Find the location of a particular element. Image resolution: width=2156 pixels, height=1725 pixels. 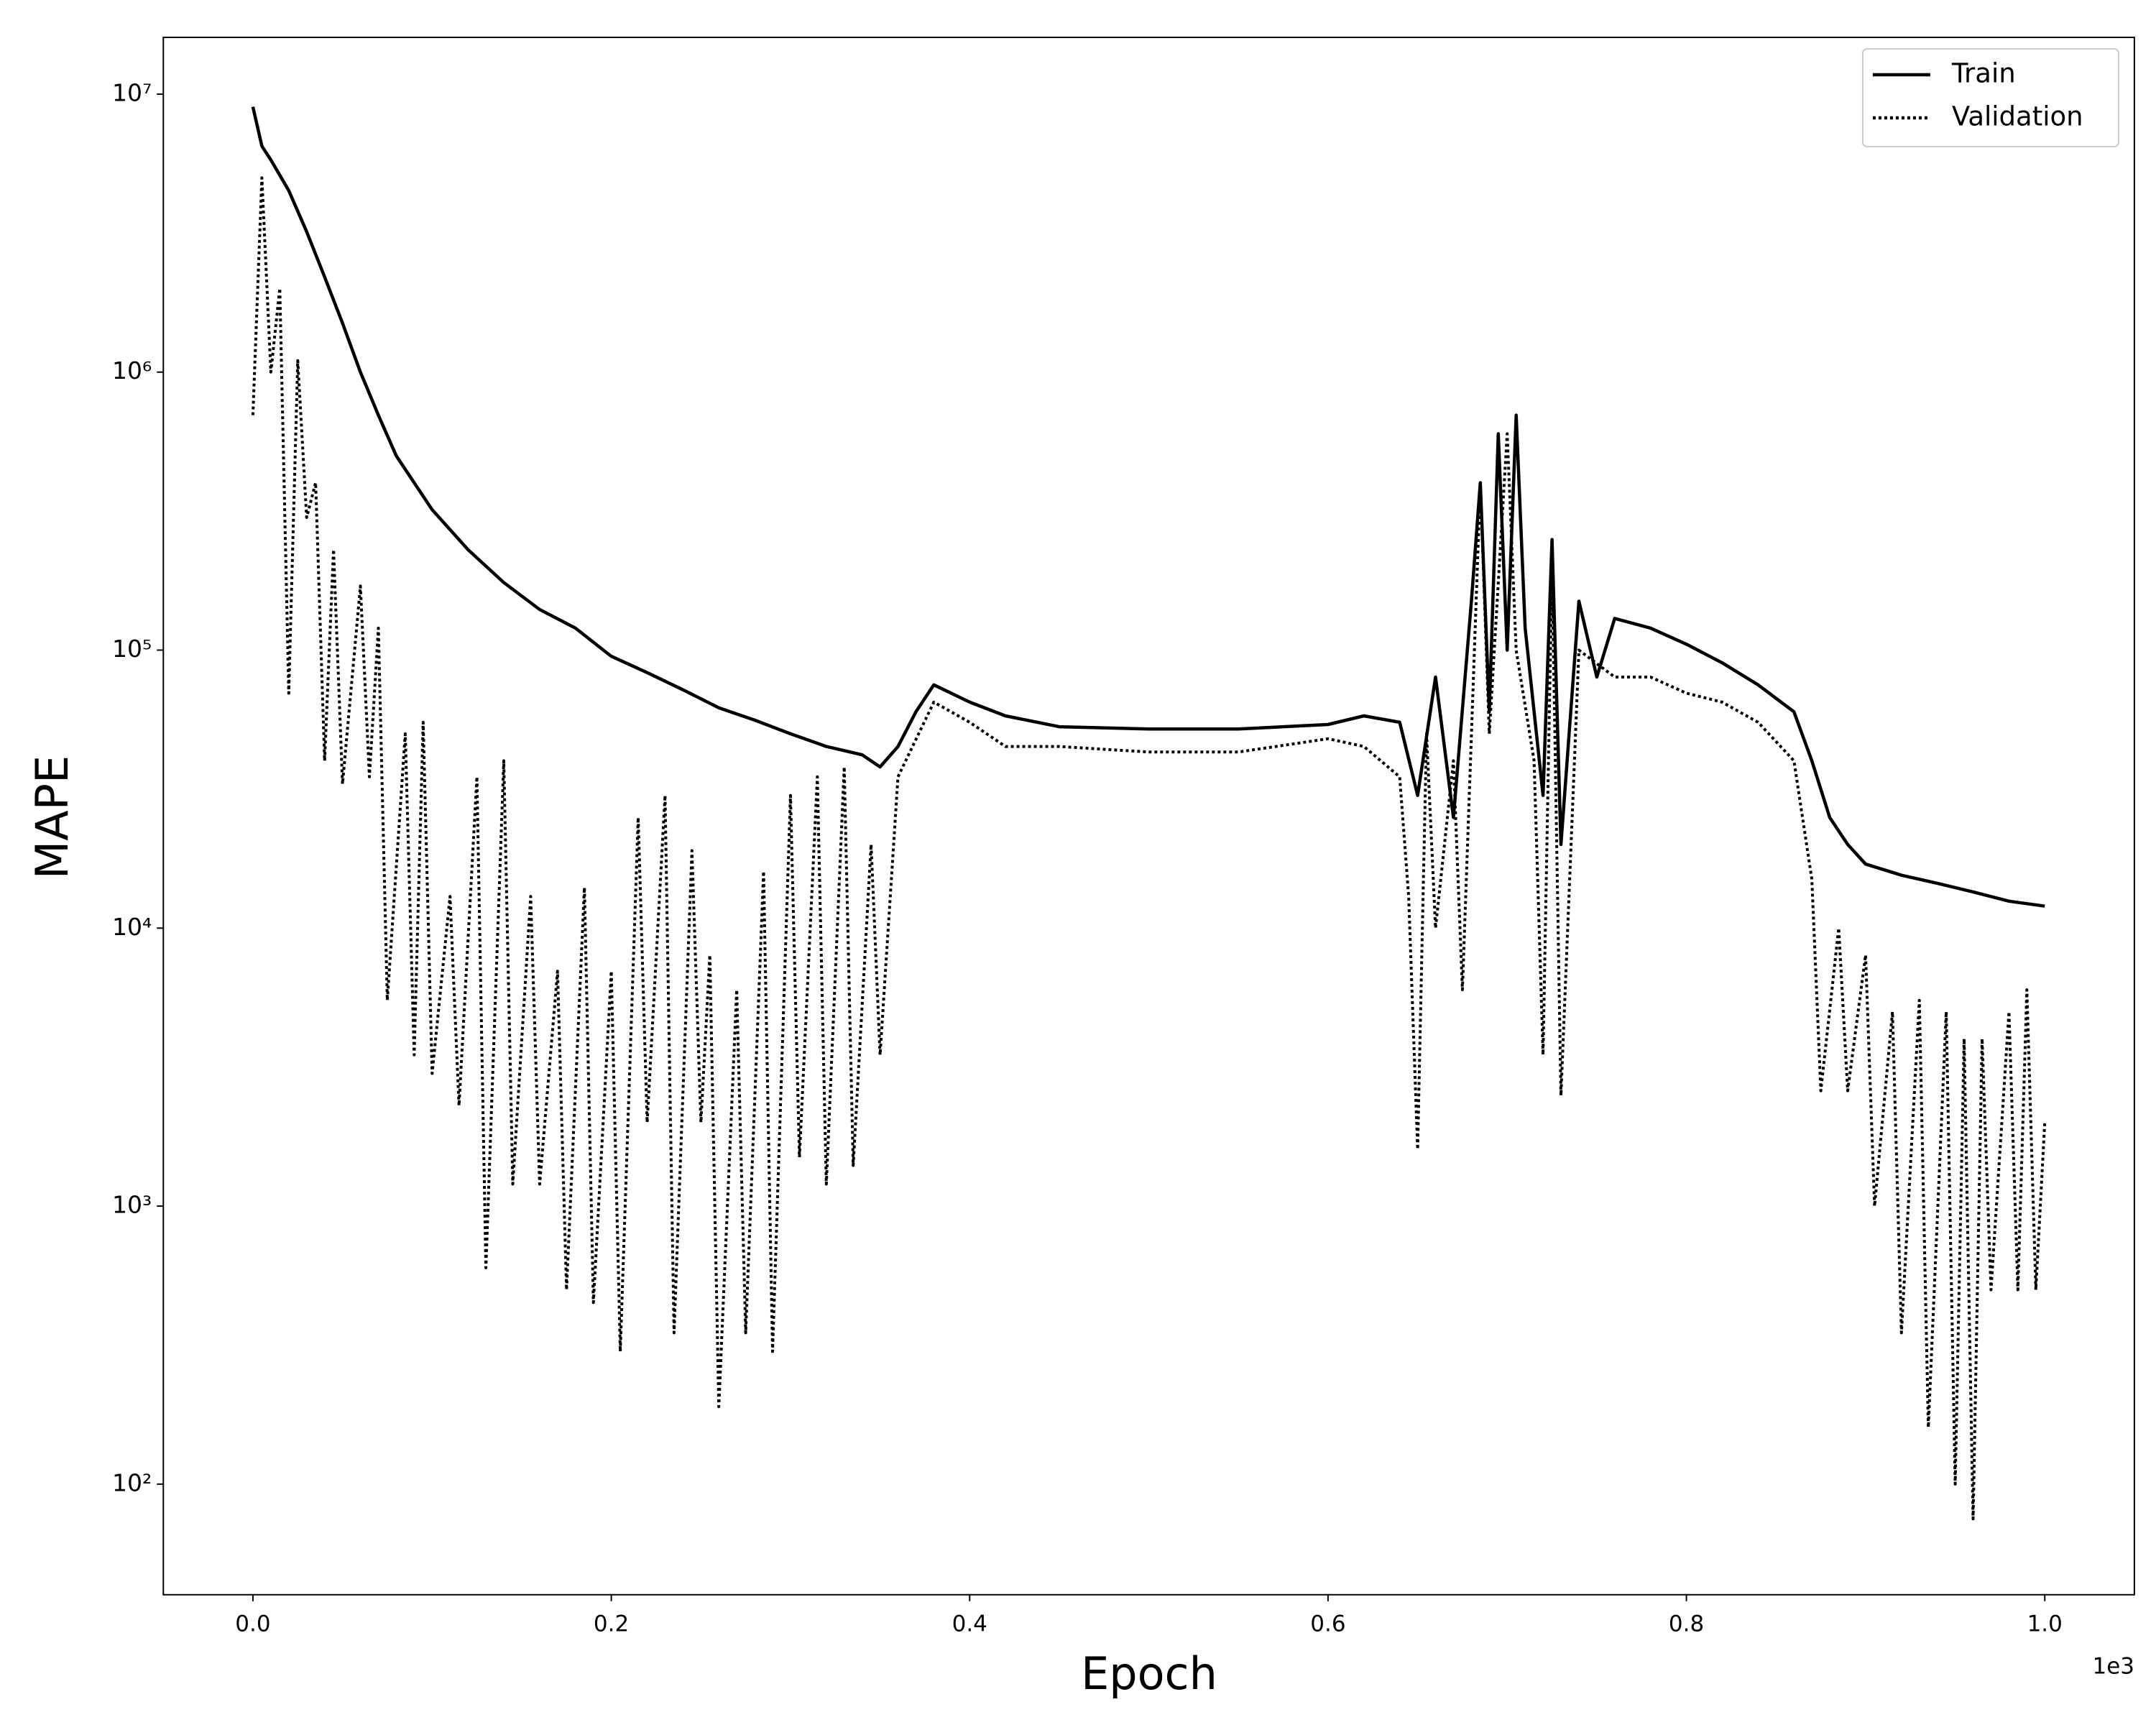

x-tick-label: 0.0 is located at coordinates (253, 1624).